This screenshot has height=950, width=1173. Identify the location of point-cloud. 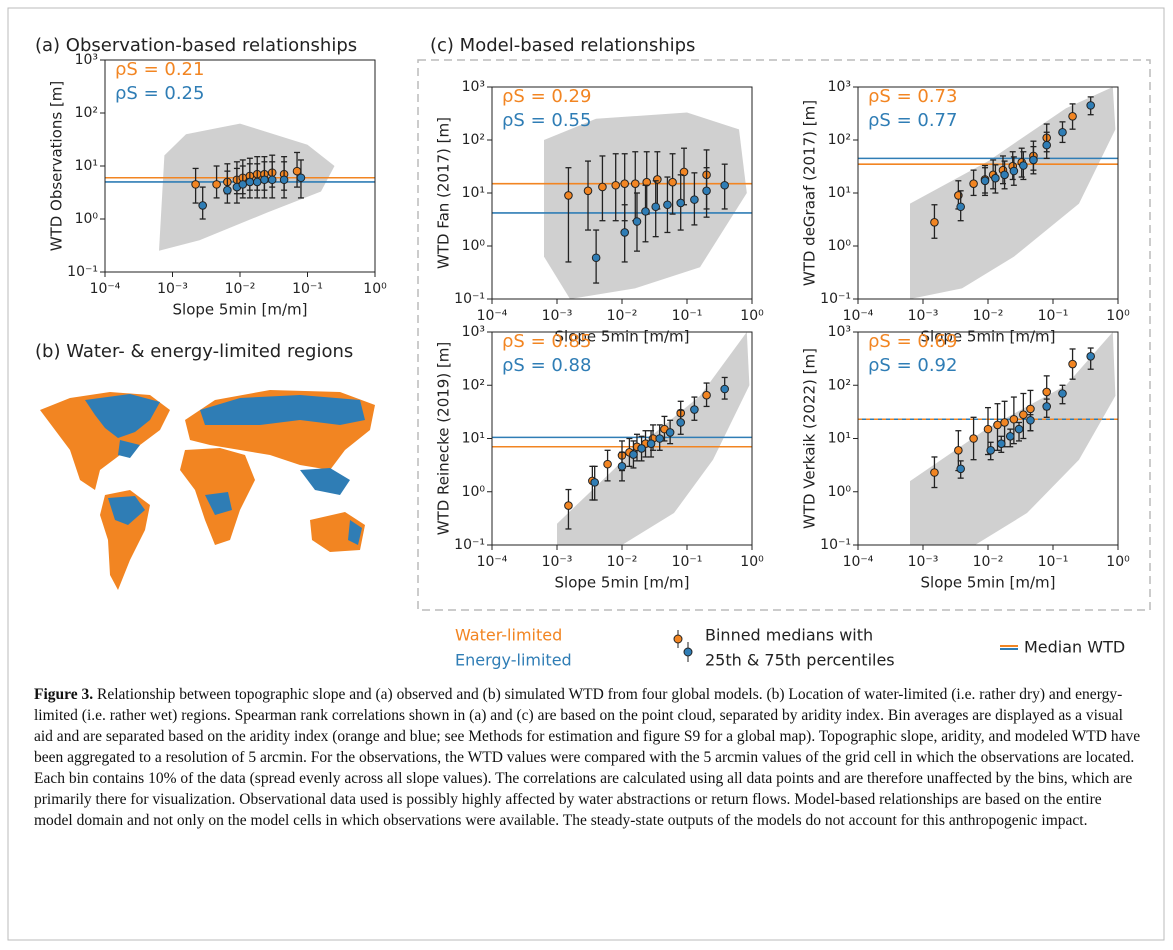
(1013, 193).